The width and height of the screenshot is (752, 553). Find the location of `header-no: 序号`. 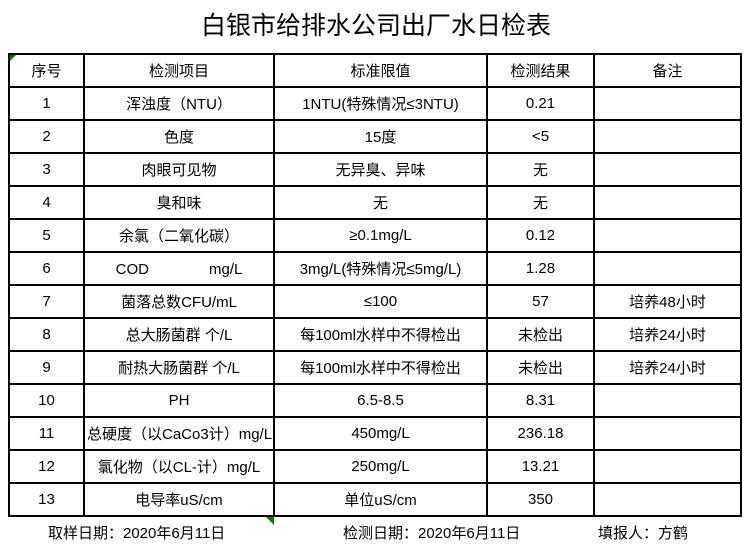

header-no: 序号 is located at coordinates (46, 70).